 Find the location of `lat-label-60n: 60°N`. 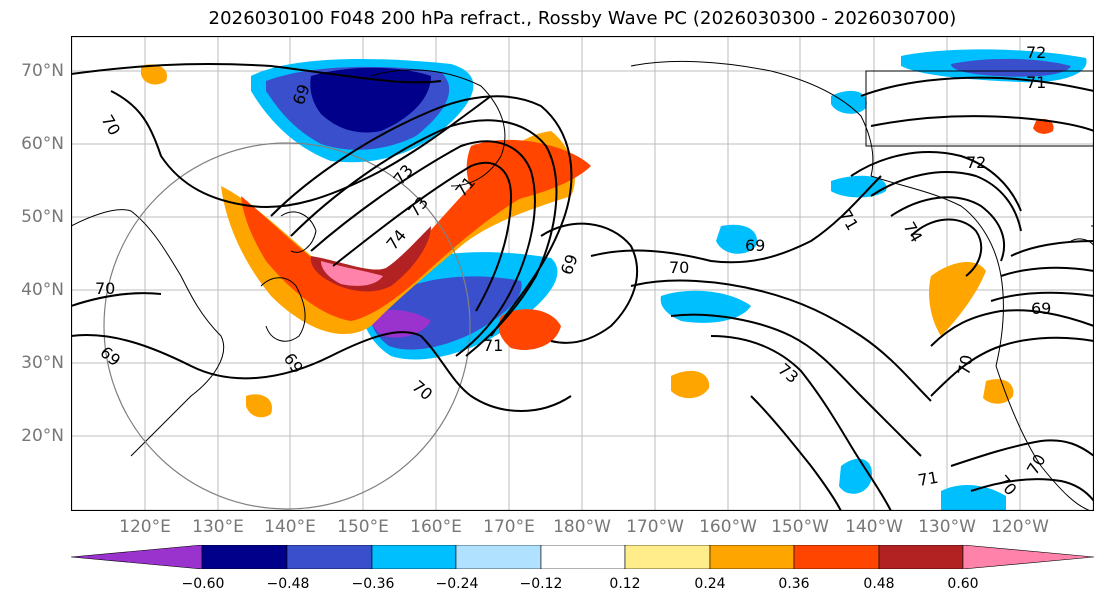

lat-label-60n: 60°N is located at coordinates (42, 144).